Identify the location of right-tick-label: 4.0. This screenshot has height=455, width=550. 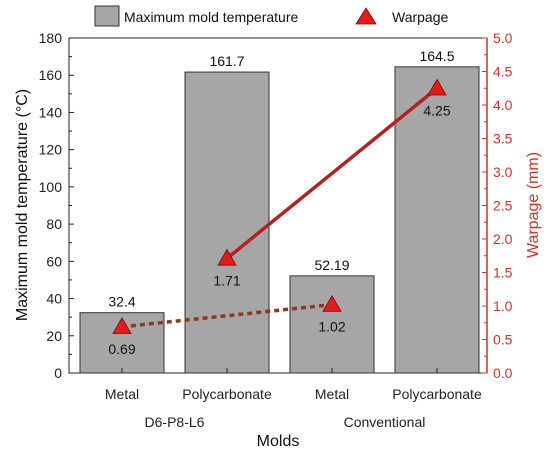
(503, 105).